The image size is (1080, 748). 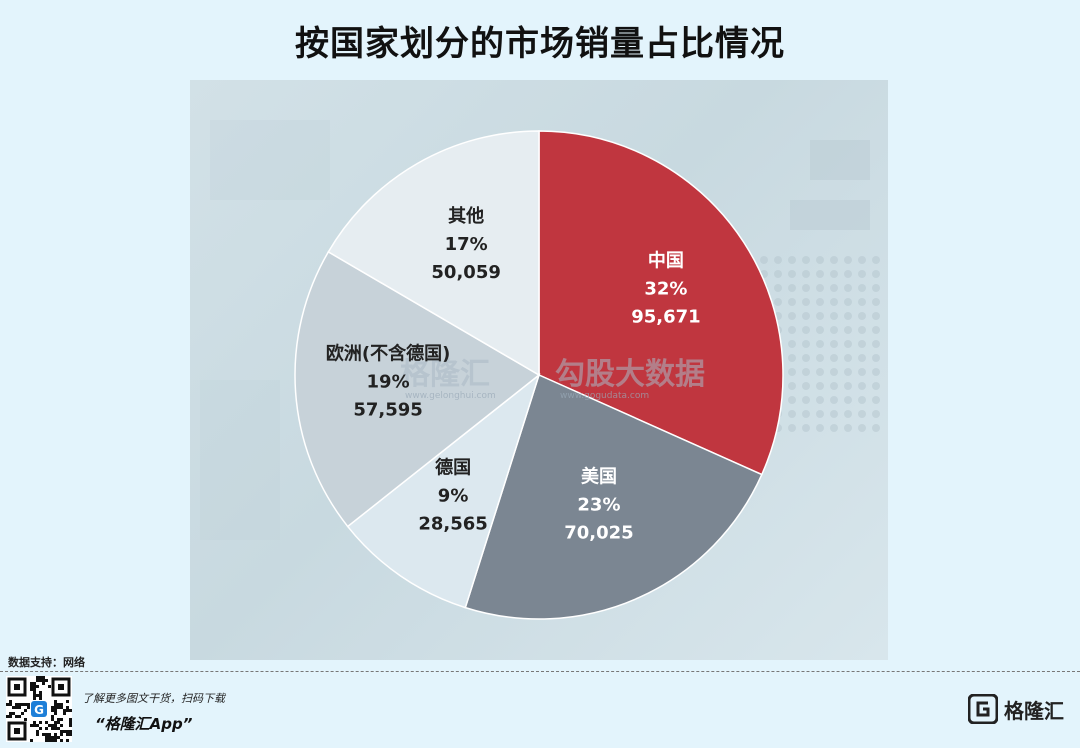 I want to click on pie-label-percent-0: 32%, so click(x=665, y=289).